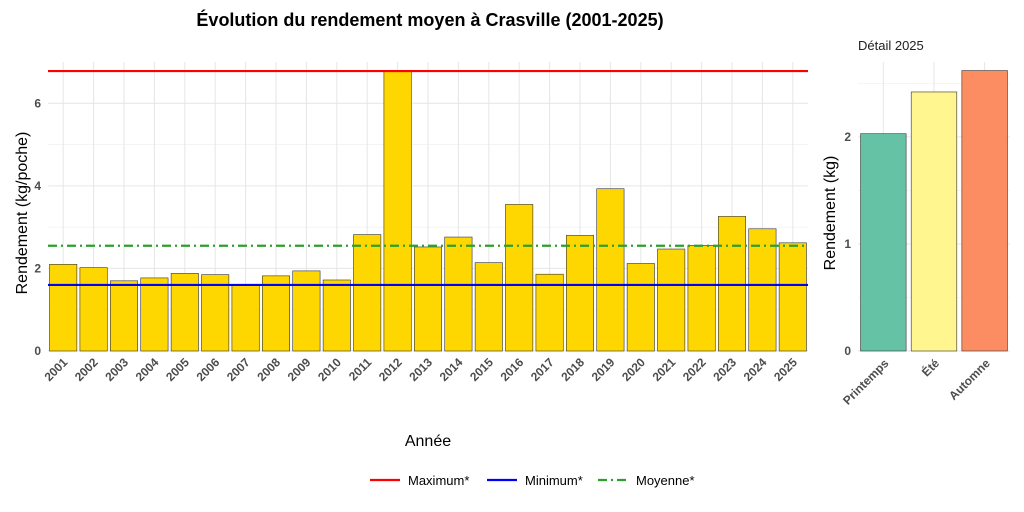 This screenshot has width=1024, height=512. I want to click on bar-2010, so click(336, 315).